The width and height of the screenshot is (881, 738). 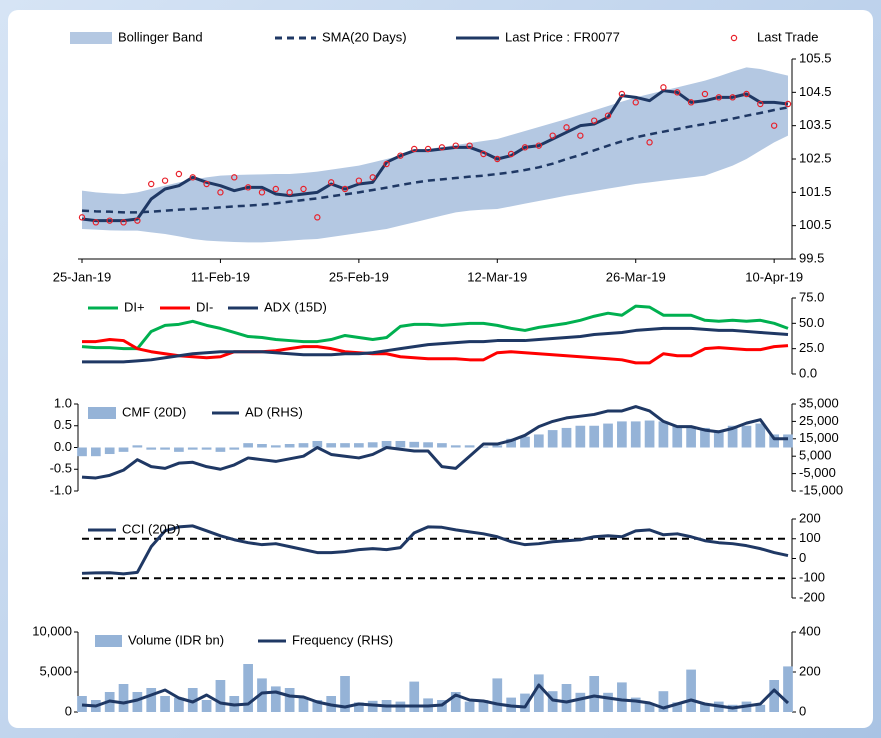 What do you see at coordinates (812, 577) in the screenshot?
I see `y-tick-label: -100` at bounding box center [812, 577].